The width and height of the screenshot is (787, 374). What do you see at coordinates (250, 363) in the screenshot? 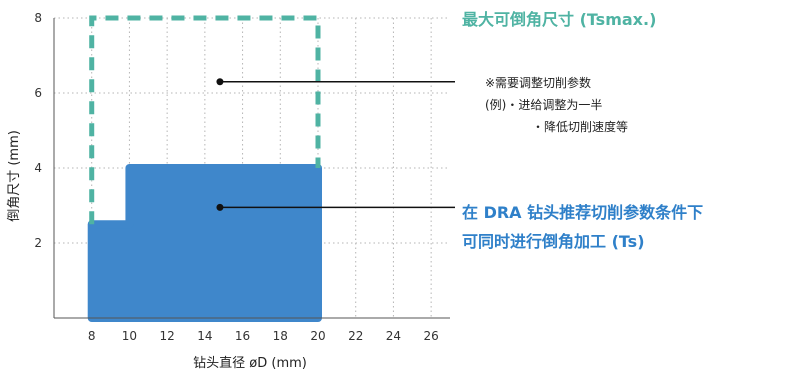
I see `x-axis-label: 钻头直径 øD (mm)` at bounding box center [250, 363].